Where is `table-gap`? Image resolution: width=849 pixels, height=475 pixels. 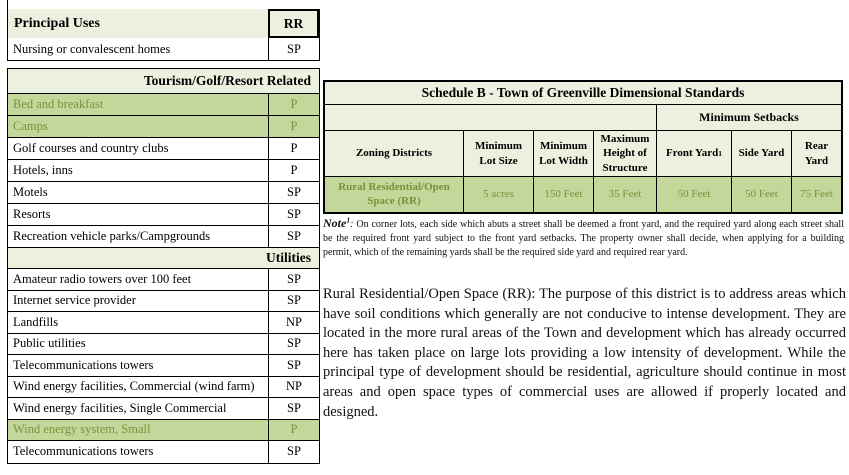 table-gap is located at coordinates (163, 64).